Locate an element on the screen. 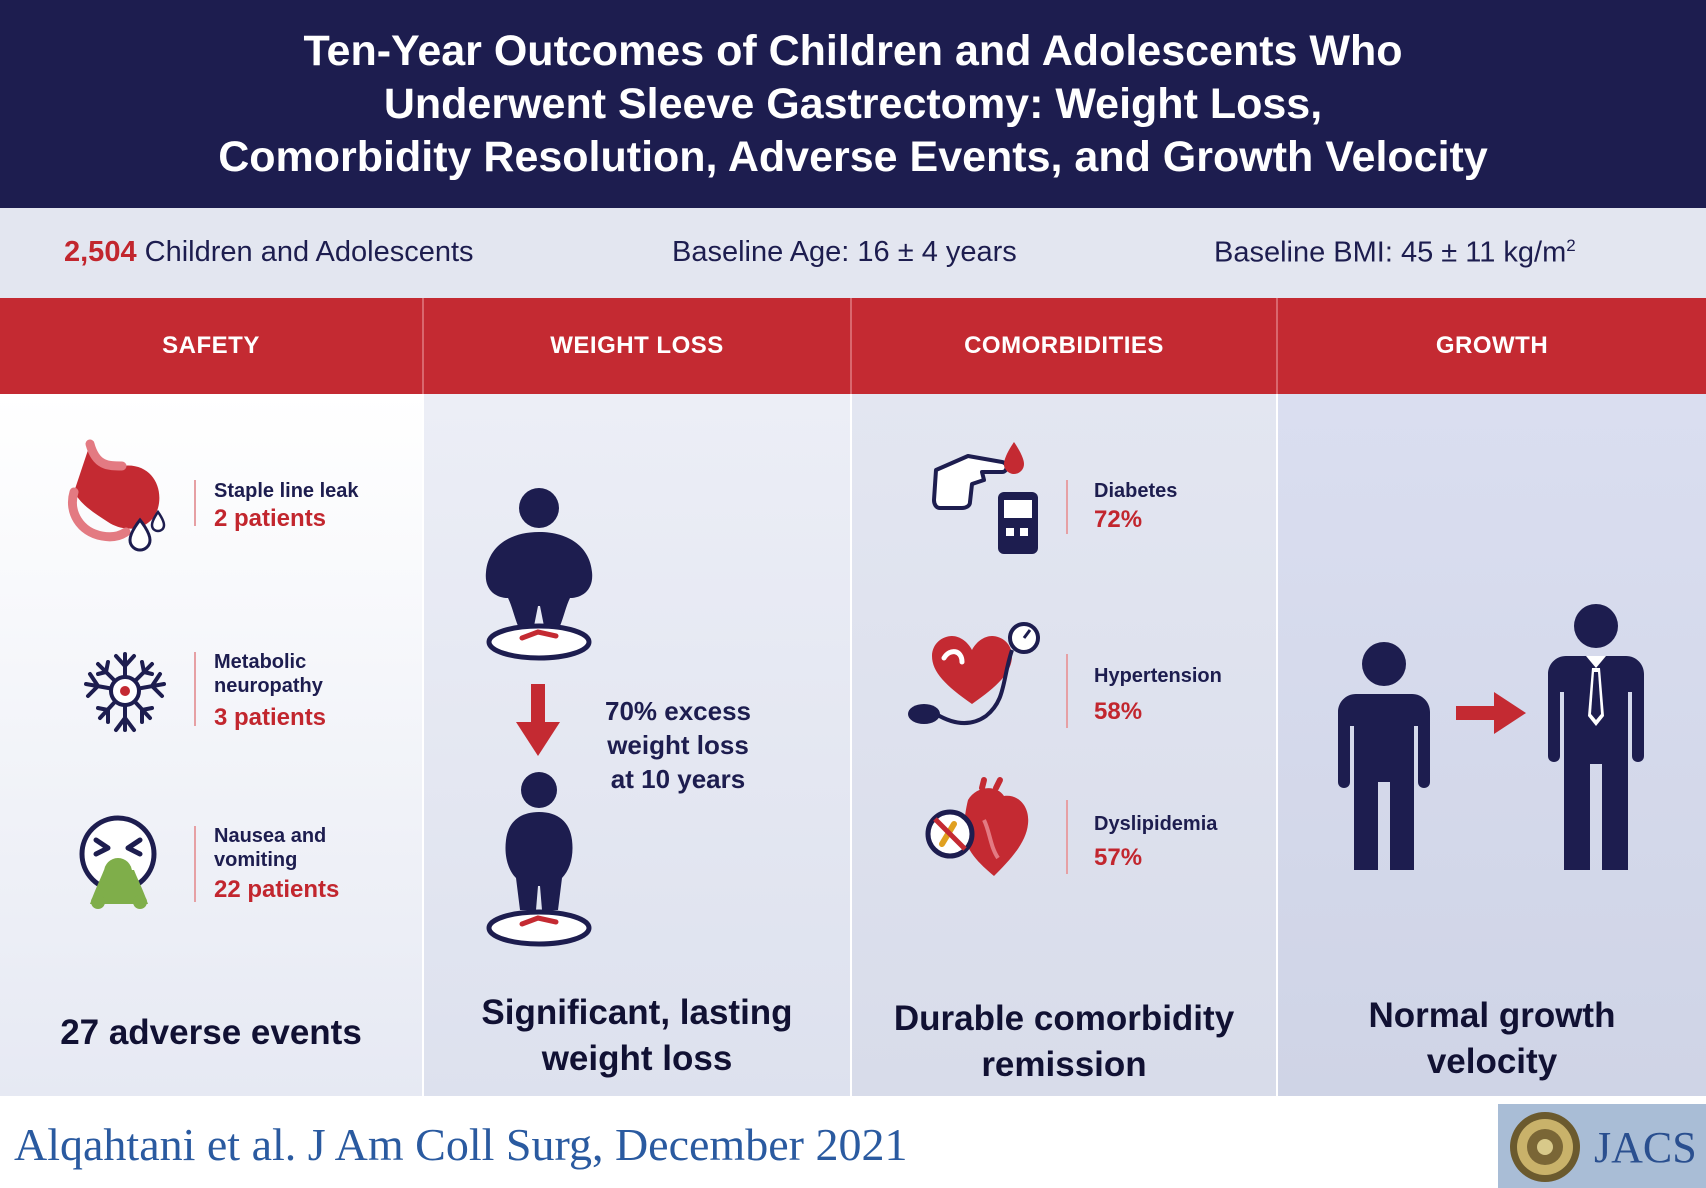 Image resolution: width=1706 pixels, height=1188 pixels. journal-badge: JACS is located at coordinates (1602, 1146).